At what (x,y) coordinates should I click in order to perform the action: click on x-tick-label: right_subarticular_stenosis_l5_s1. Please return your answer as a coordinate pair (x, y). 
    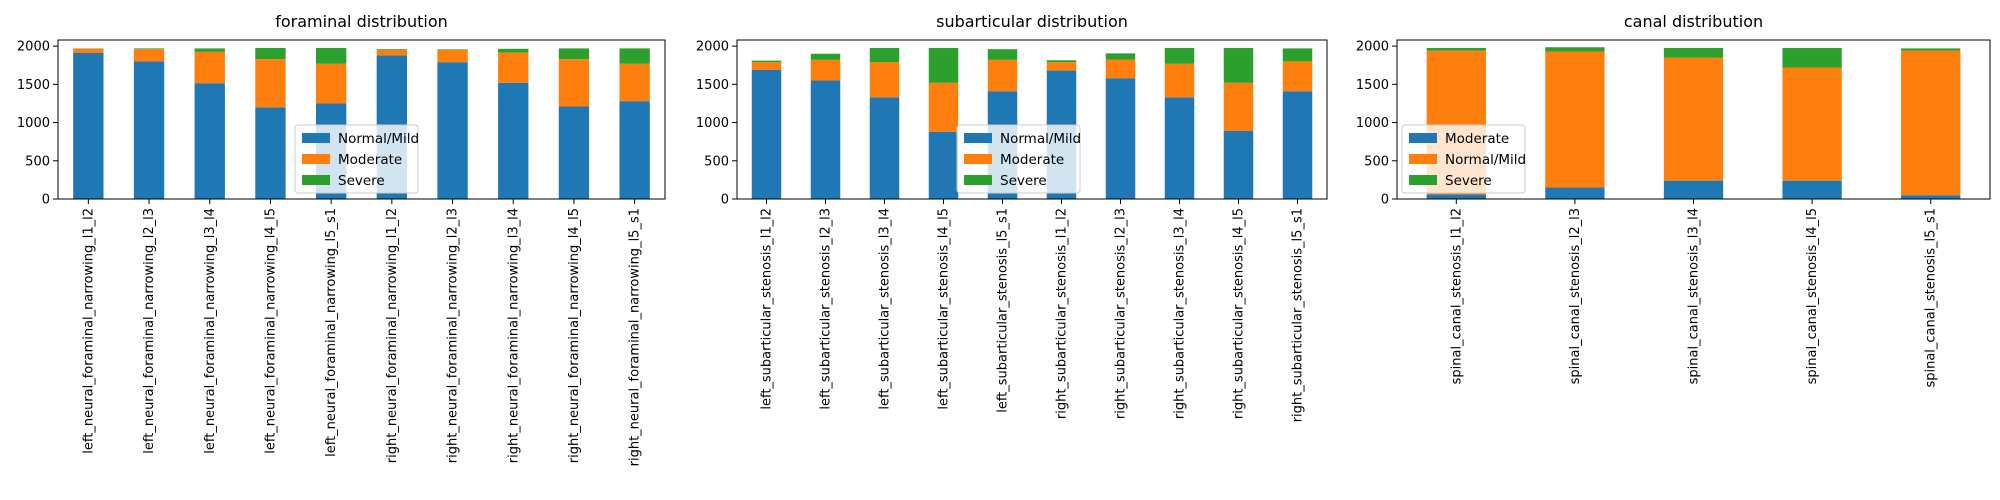
    Looking at the image, I should click on (1298, 315).